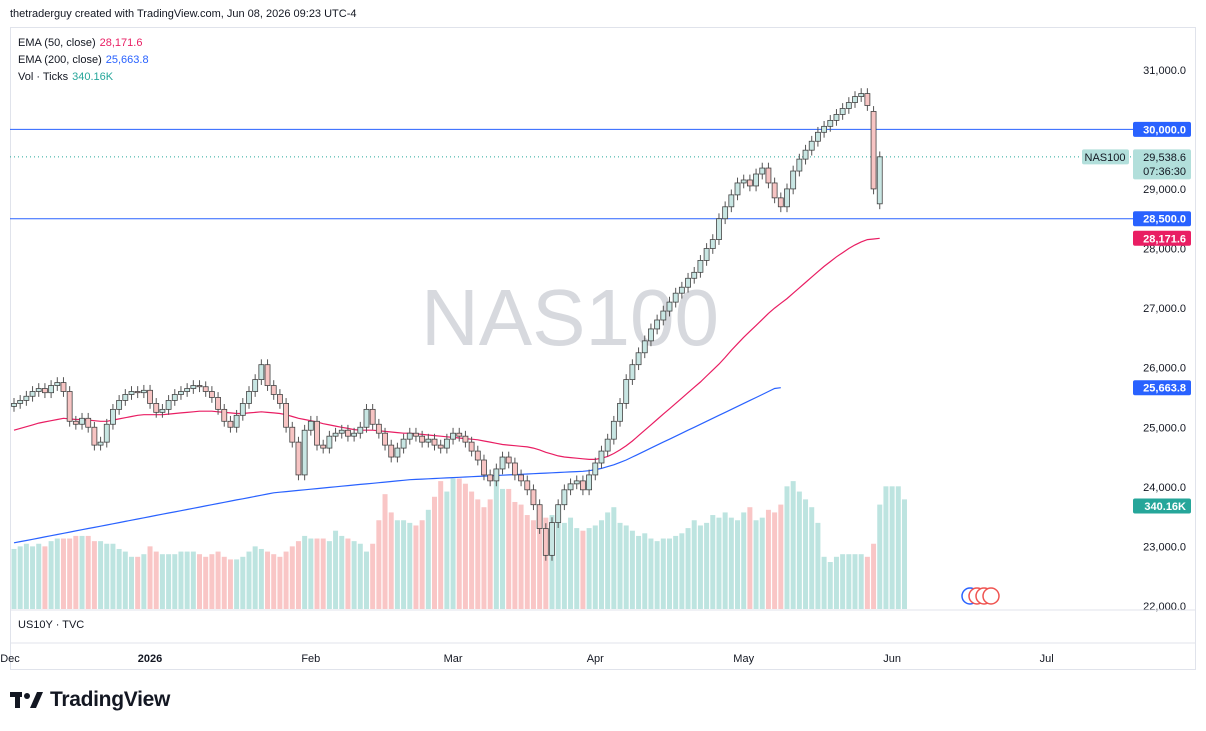  Describe the element at coordinates (1162, 238) in the screenshot. I see `ema50-price-tag: 28,171.6` at that location.